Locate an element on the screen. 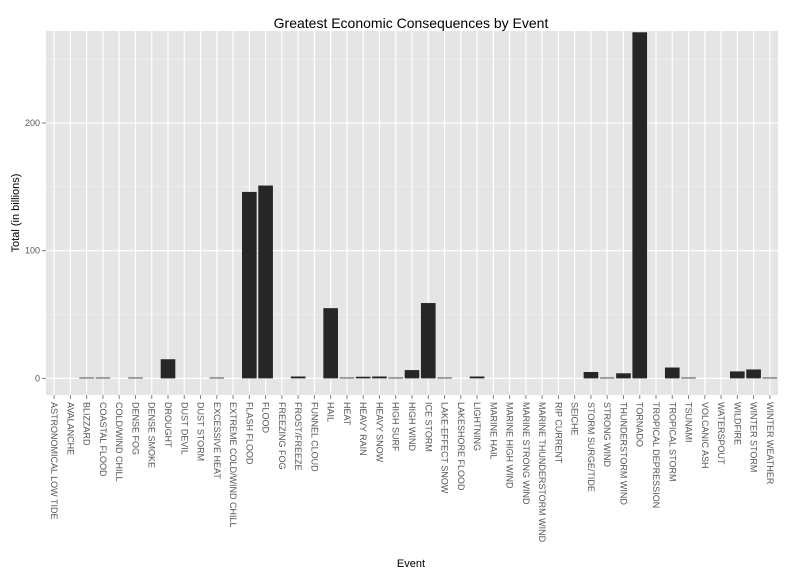  x-tick-label: HIGH SURF is located at coordinates (396, 427).